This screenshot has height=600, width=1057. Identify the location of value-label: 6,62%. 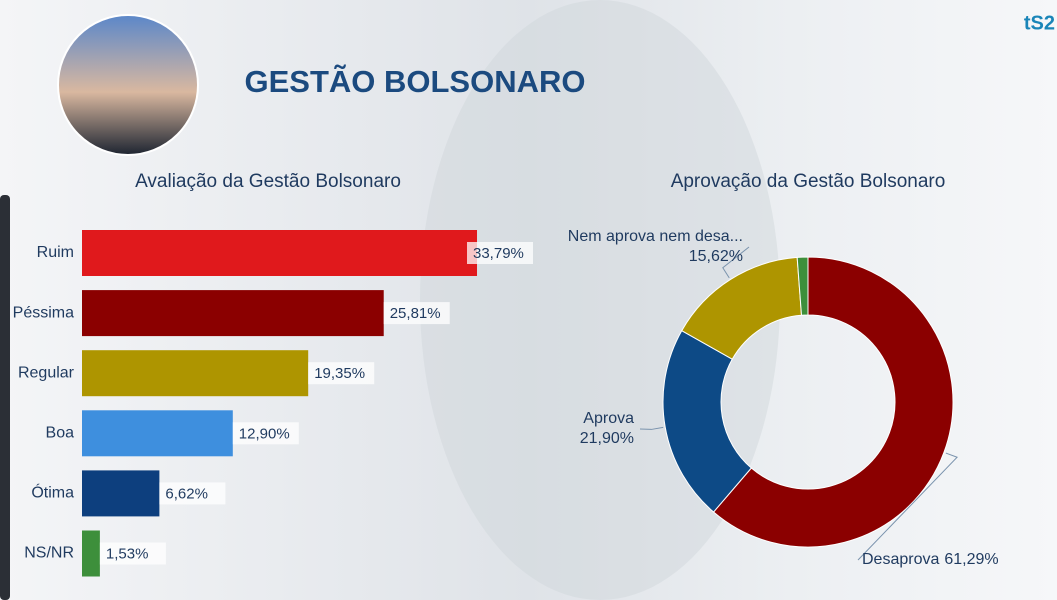
(186, 493).